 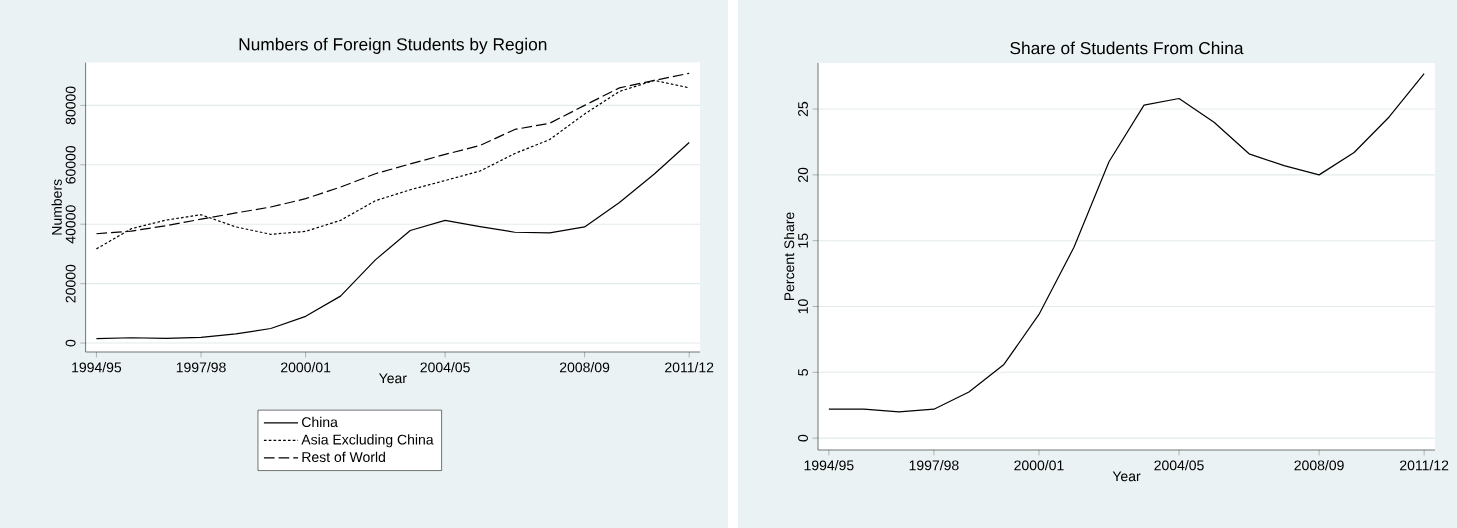 What do you see at coordinates (367, 441) in the screenshot?
I see `legend-label: Asia Excluding China` at bounding box center [367, 441].